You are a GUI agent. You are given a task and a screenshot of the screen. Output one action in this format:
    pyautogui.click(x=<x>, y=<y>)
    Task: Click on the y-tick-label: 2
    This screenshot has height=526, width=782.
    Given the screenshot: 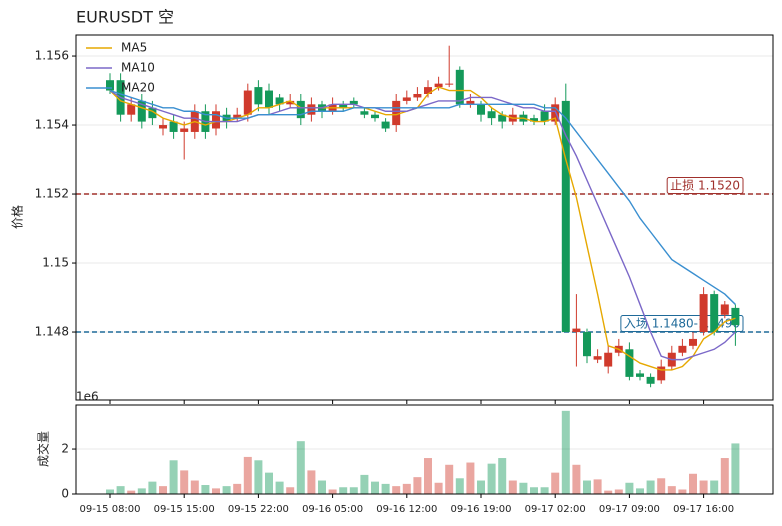 What is the action you would take?
    pyautogui.click(x=65, y=449)
    